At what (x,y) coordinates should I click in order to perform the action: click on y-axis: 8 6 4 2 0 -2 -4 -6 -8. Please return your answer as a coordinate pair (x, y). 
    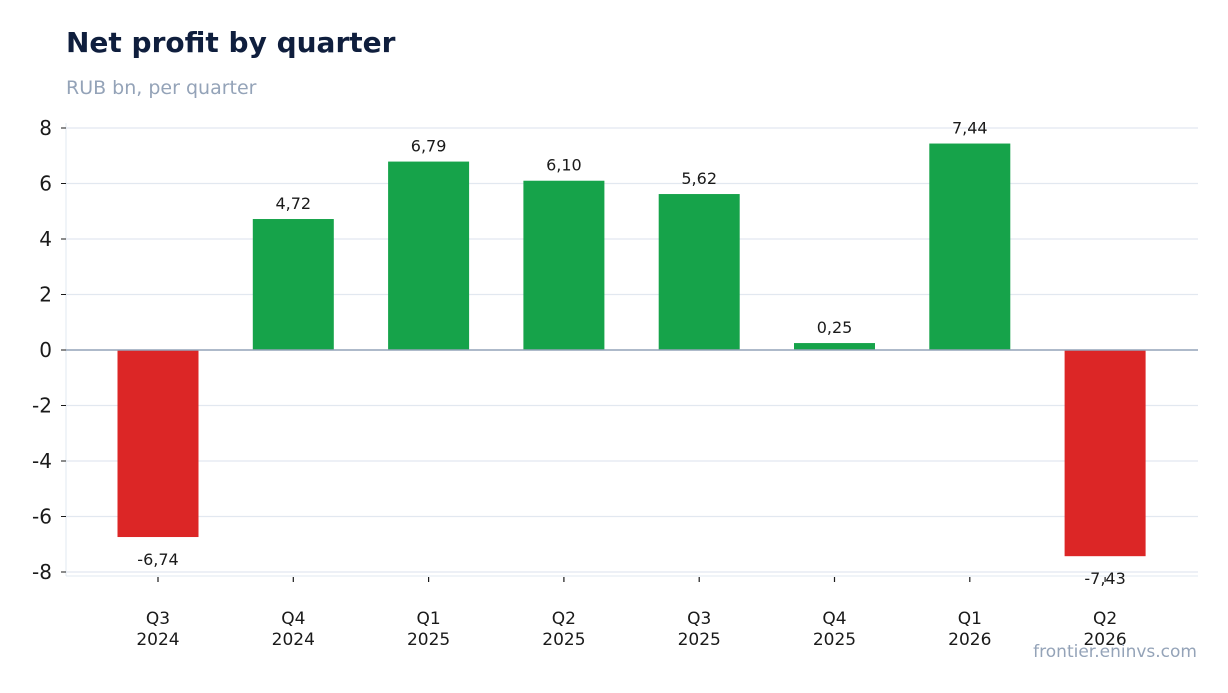
    Looking at the image, I should click on (49, 350).